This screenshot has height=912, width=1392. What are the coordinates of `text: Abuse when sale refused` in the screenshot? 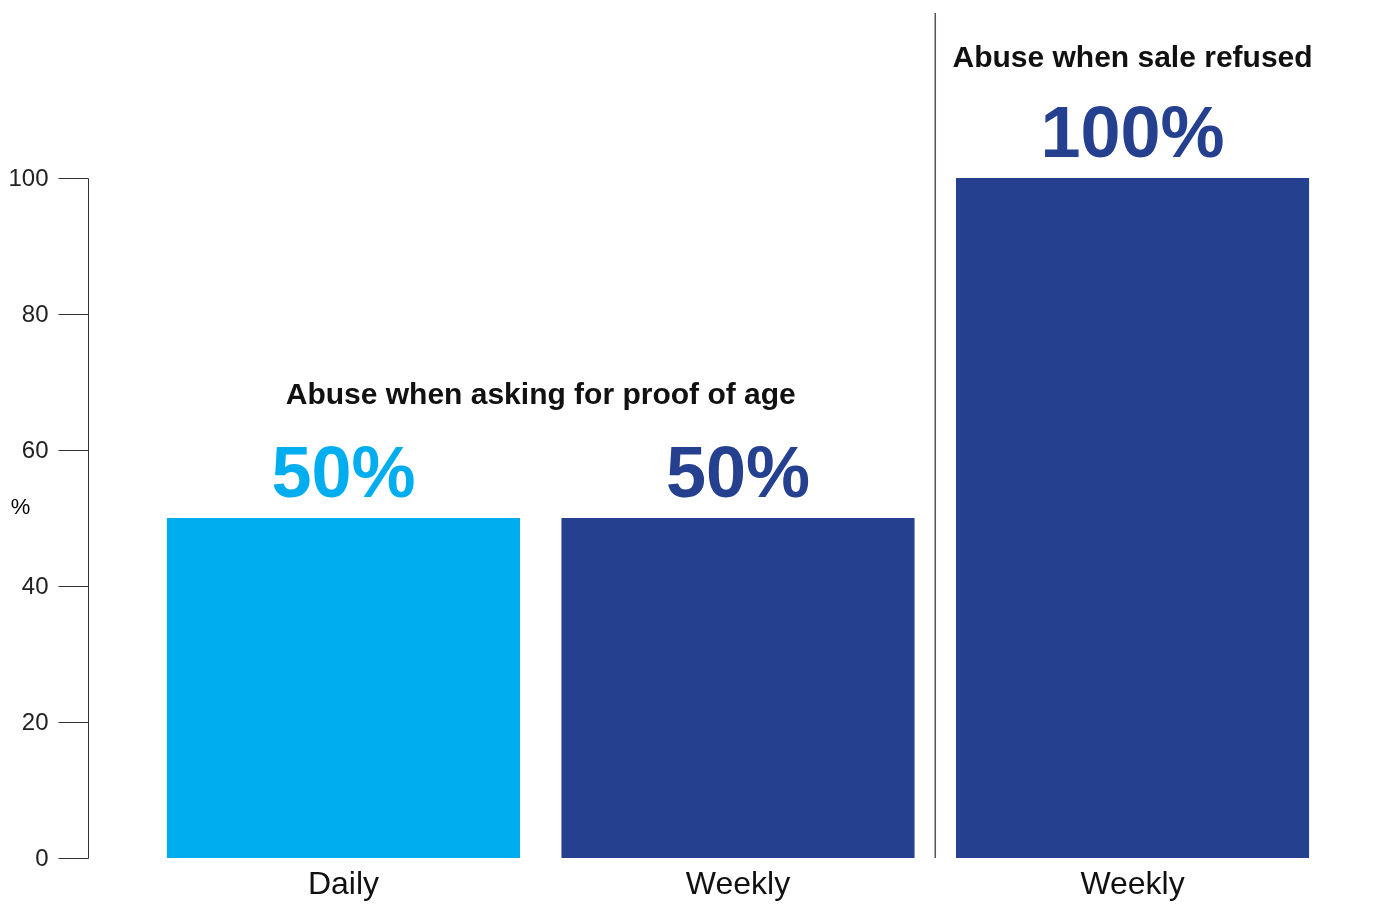 It's located at (1132, 56).